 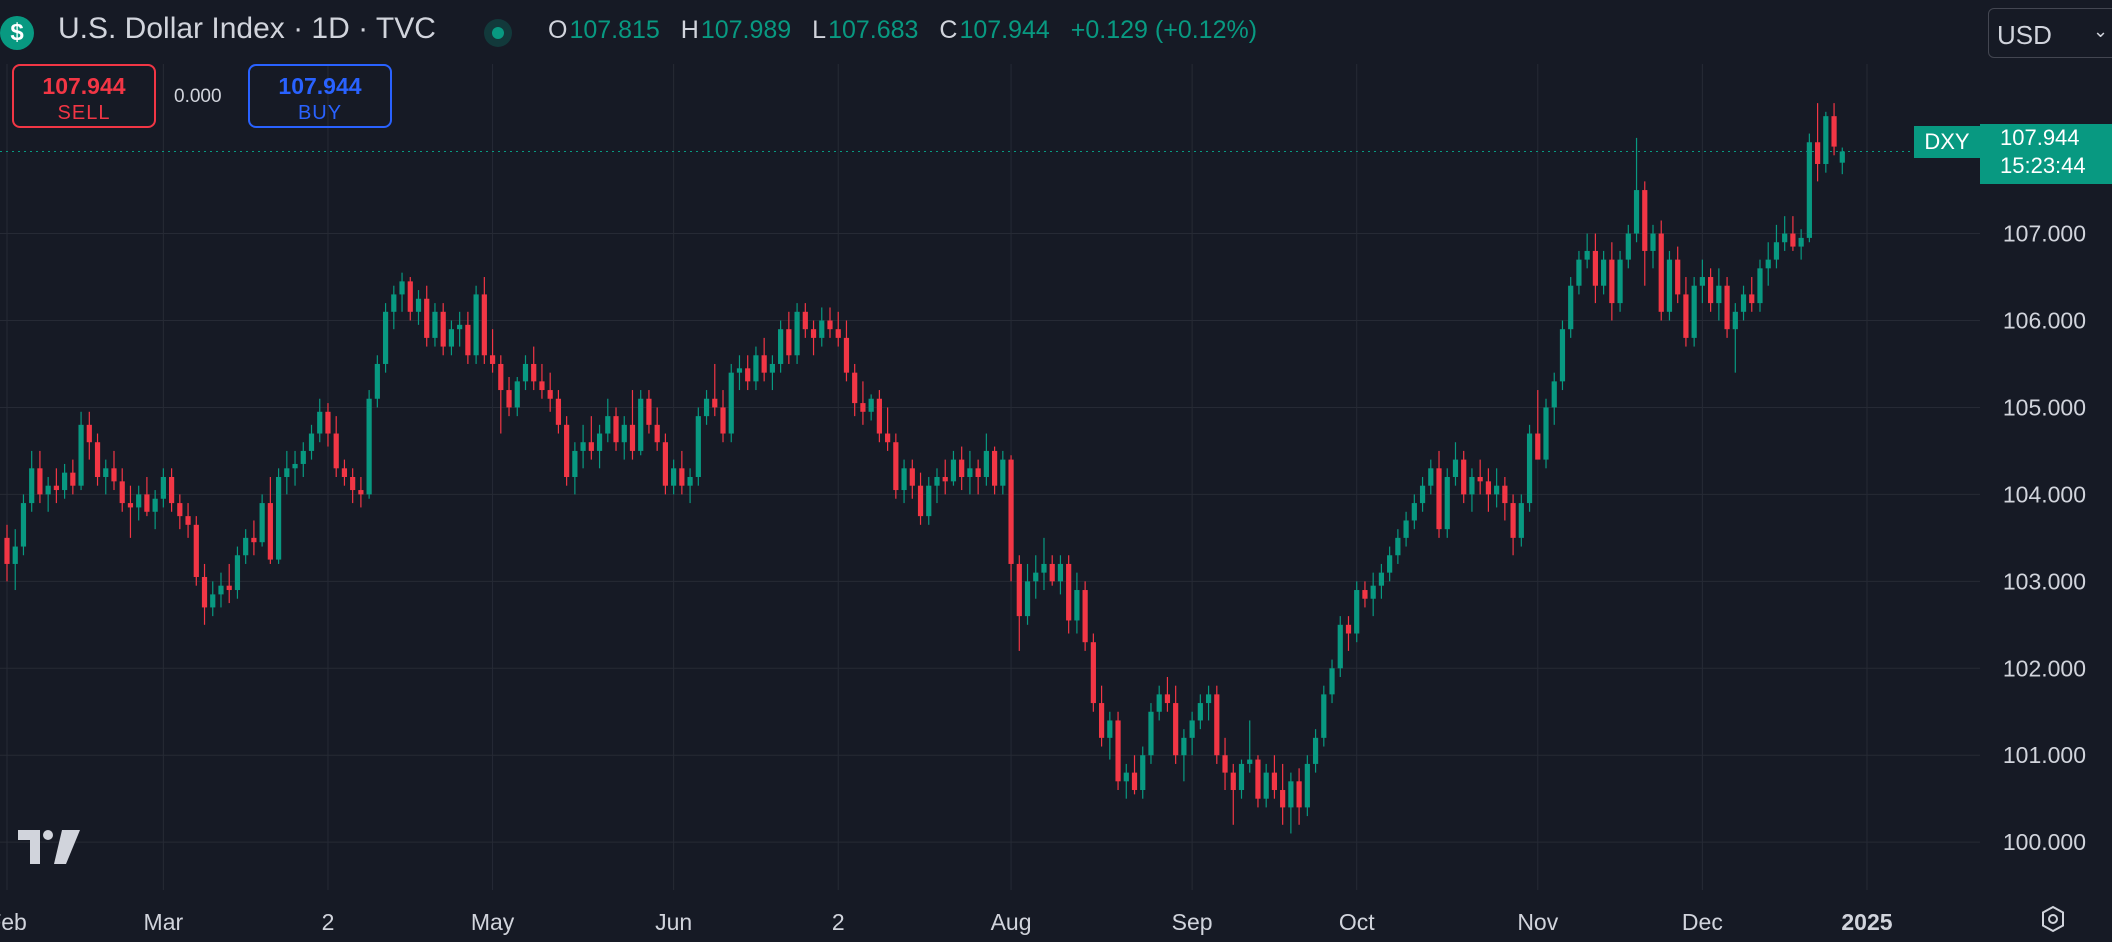 I want to click on symbol-price-tag: DXY, so click(x=1947, y=142).